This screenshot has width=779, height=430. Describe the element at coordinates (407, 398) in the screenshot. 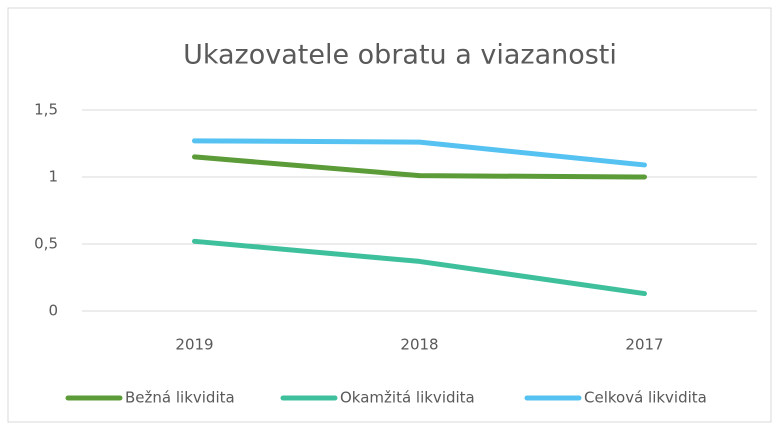

I see `legend-label: Okamžitá likvidita` at that location.